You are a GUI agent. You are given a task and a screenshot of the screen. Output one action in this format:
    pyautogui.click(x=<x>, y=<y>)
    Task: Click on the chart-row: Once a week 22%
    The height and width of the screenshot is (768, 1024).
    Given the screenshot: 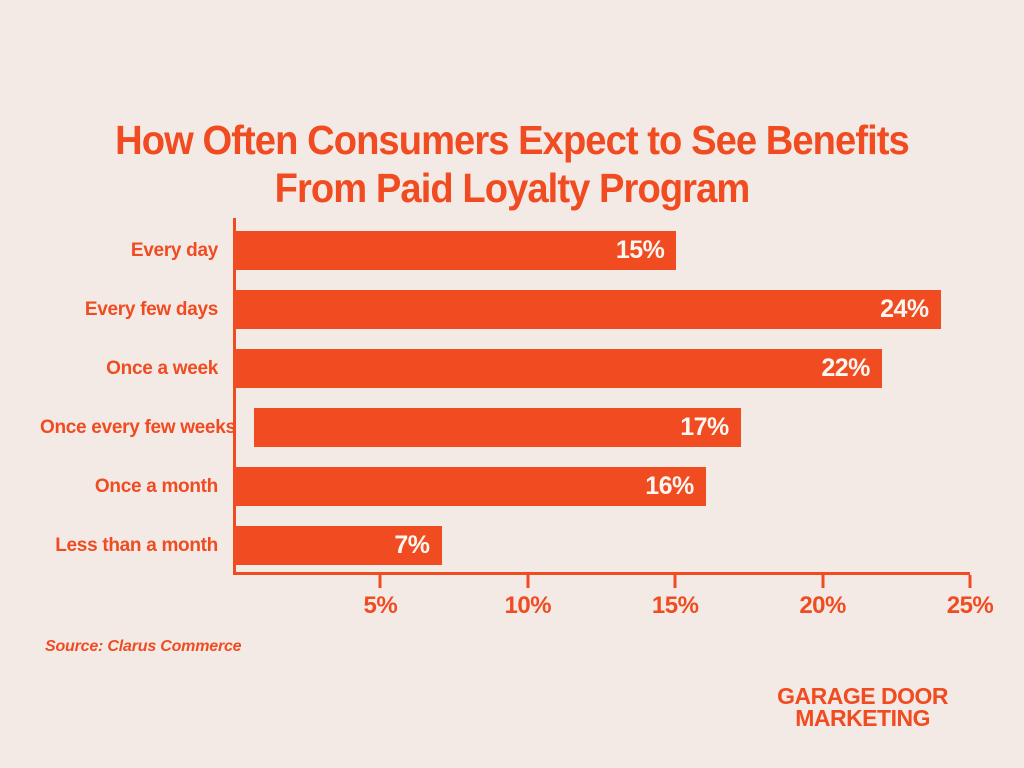 What is the action you would take?
    pyautogui.click(x=505, y=368)
    